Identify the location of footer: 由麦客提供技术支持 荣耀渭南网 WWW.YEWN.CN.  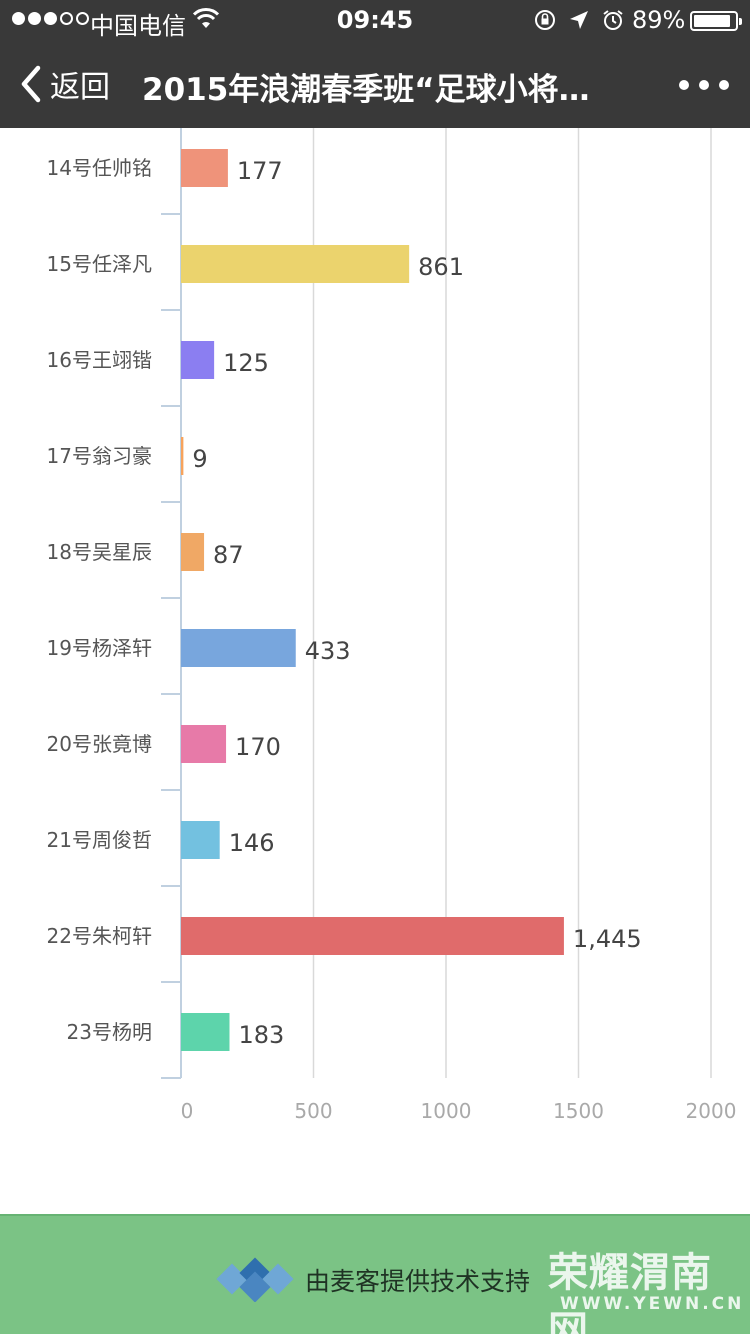
(375, 1274).